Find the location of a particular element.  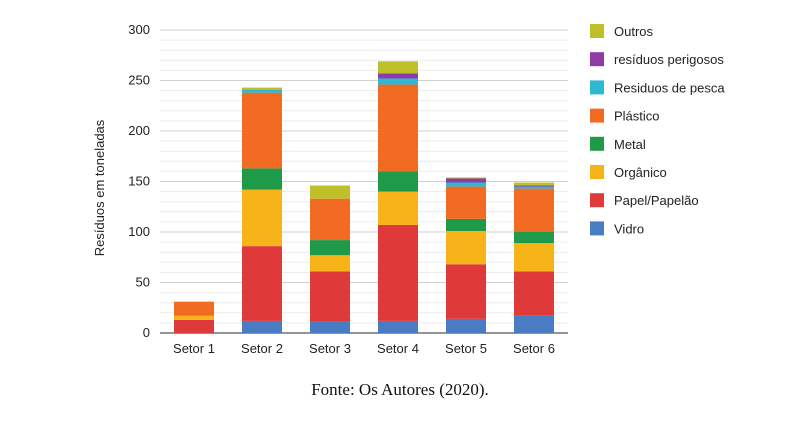

y-tick-label: 300 is located at coordinates (139, 29).